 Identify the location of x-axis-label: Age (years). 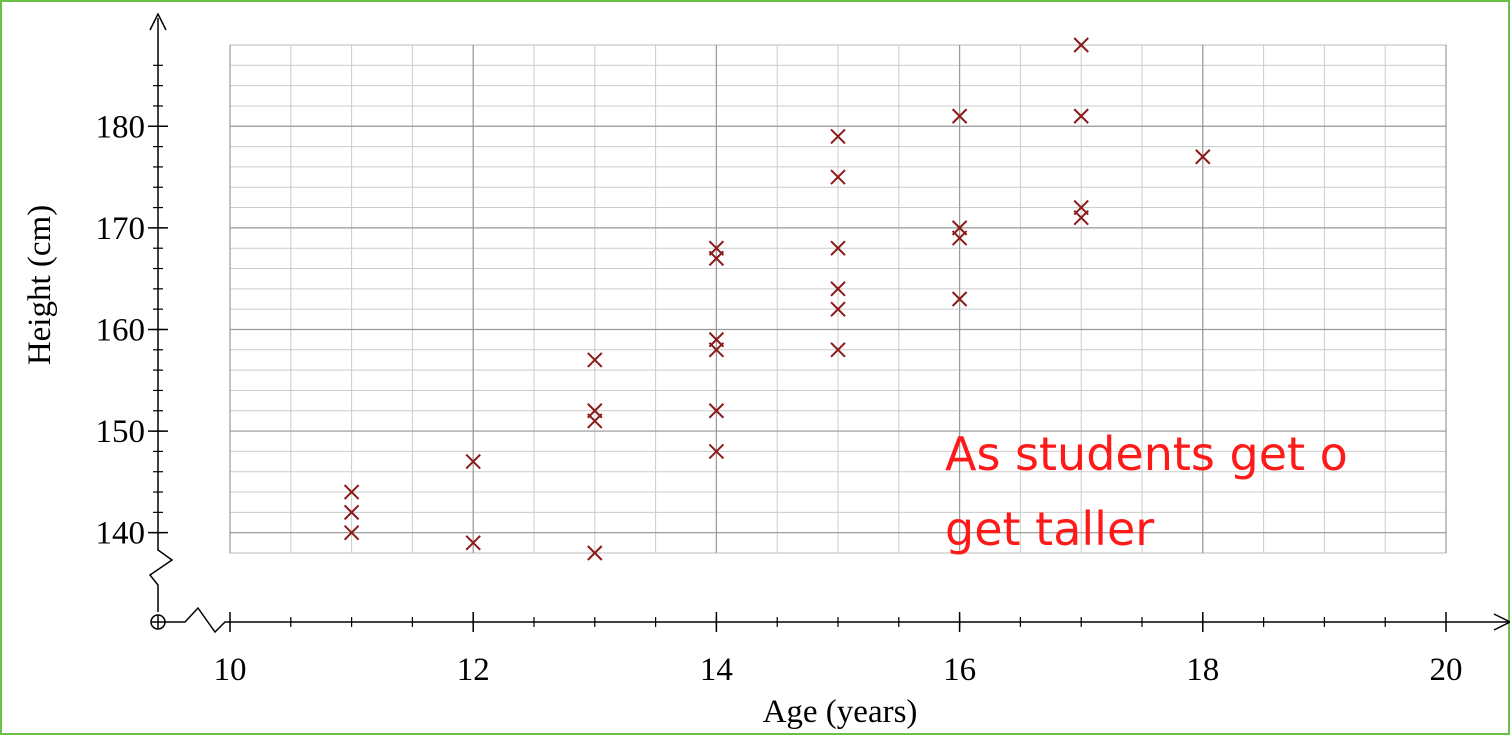
(840, 712).